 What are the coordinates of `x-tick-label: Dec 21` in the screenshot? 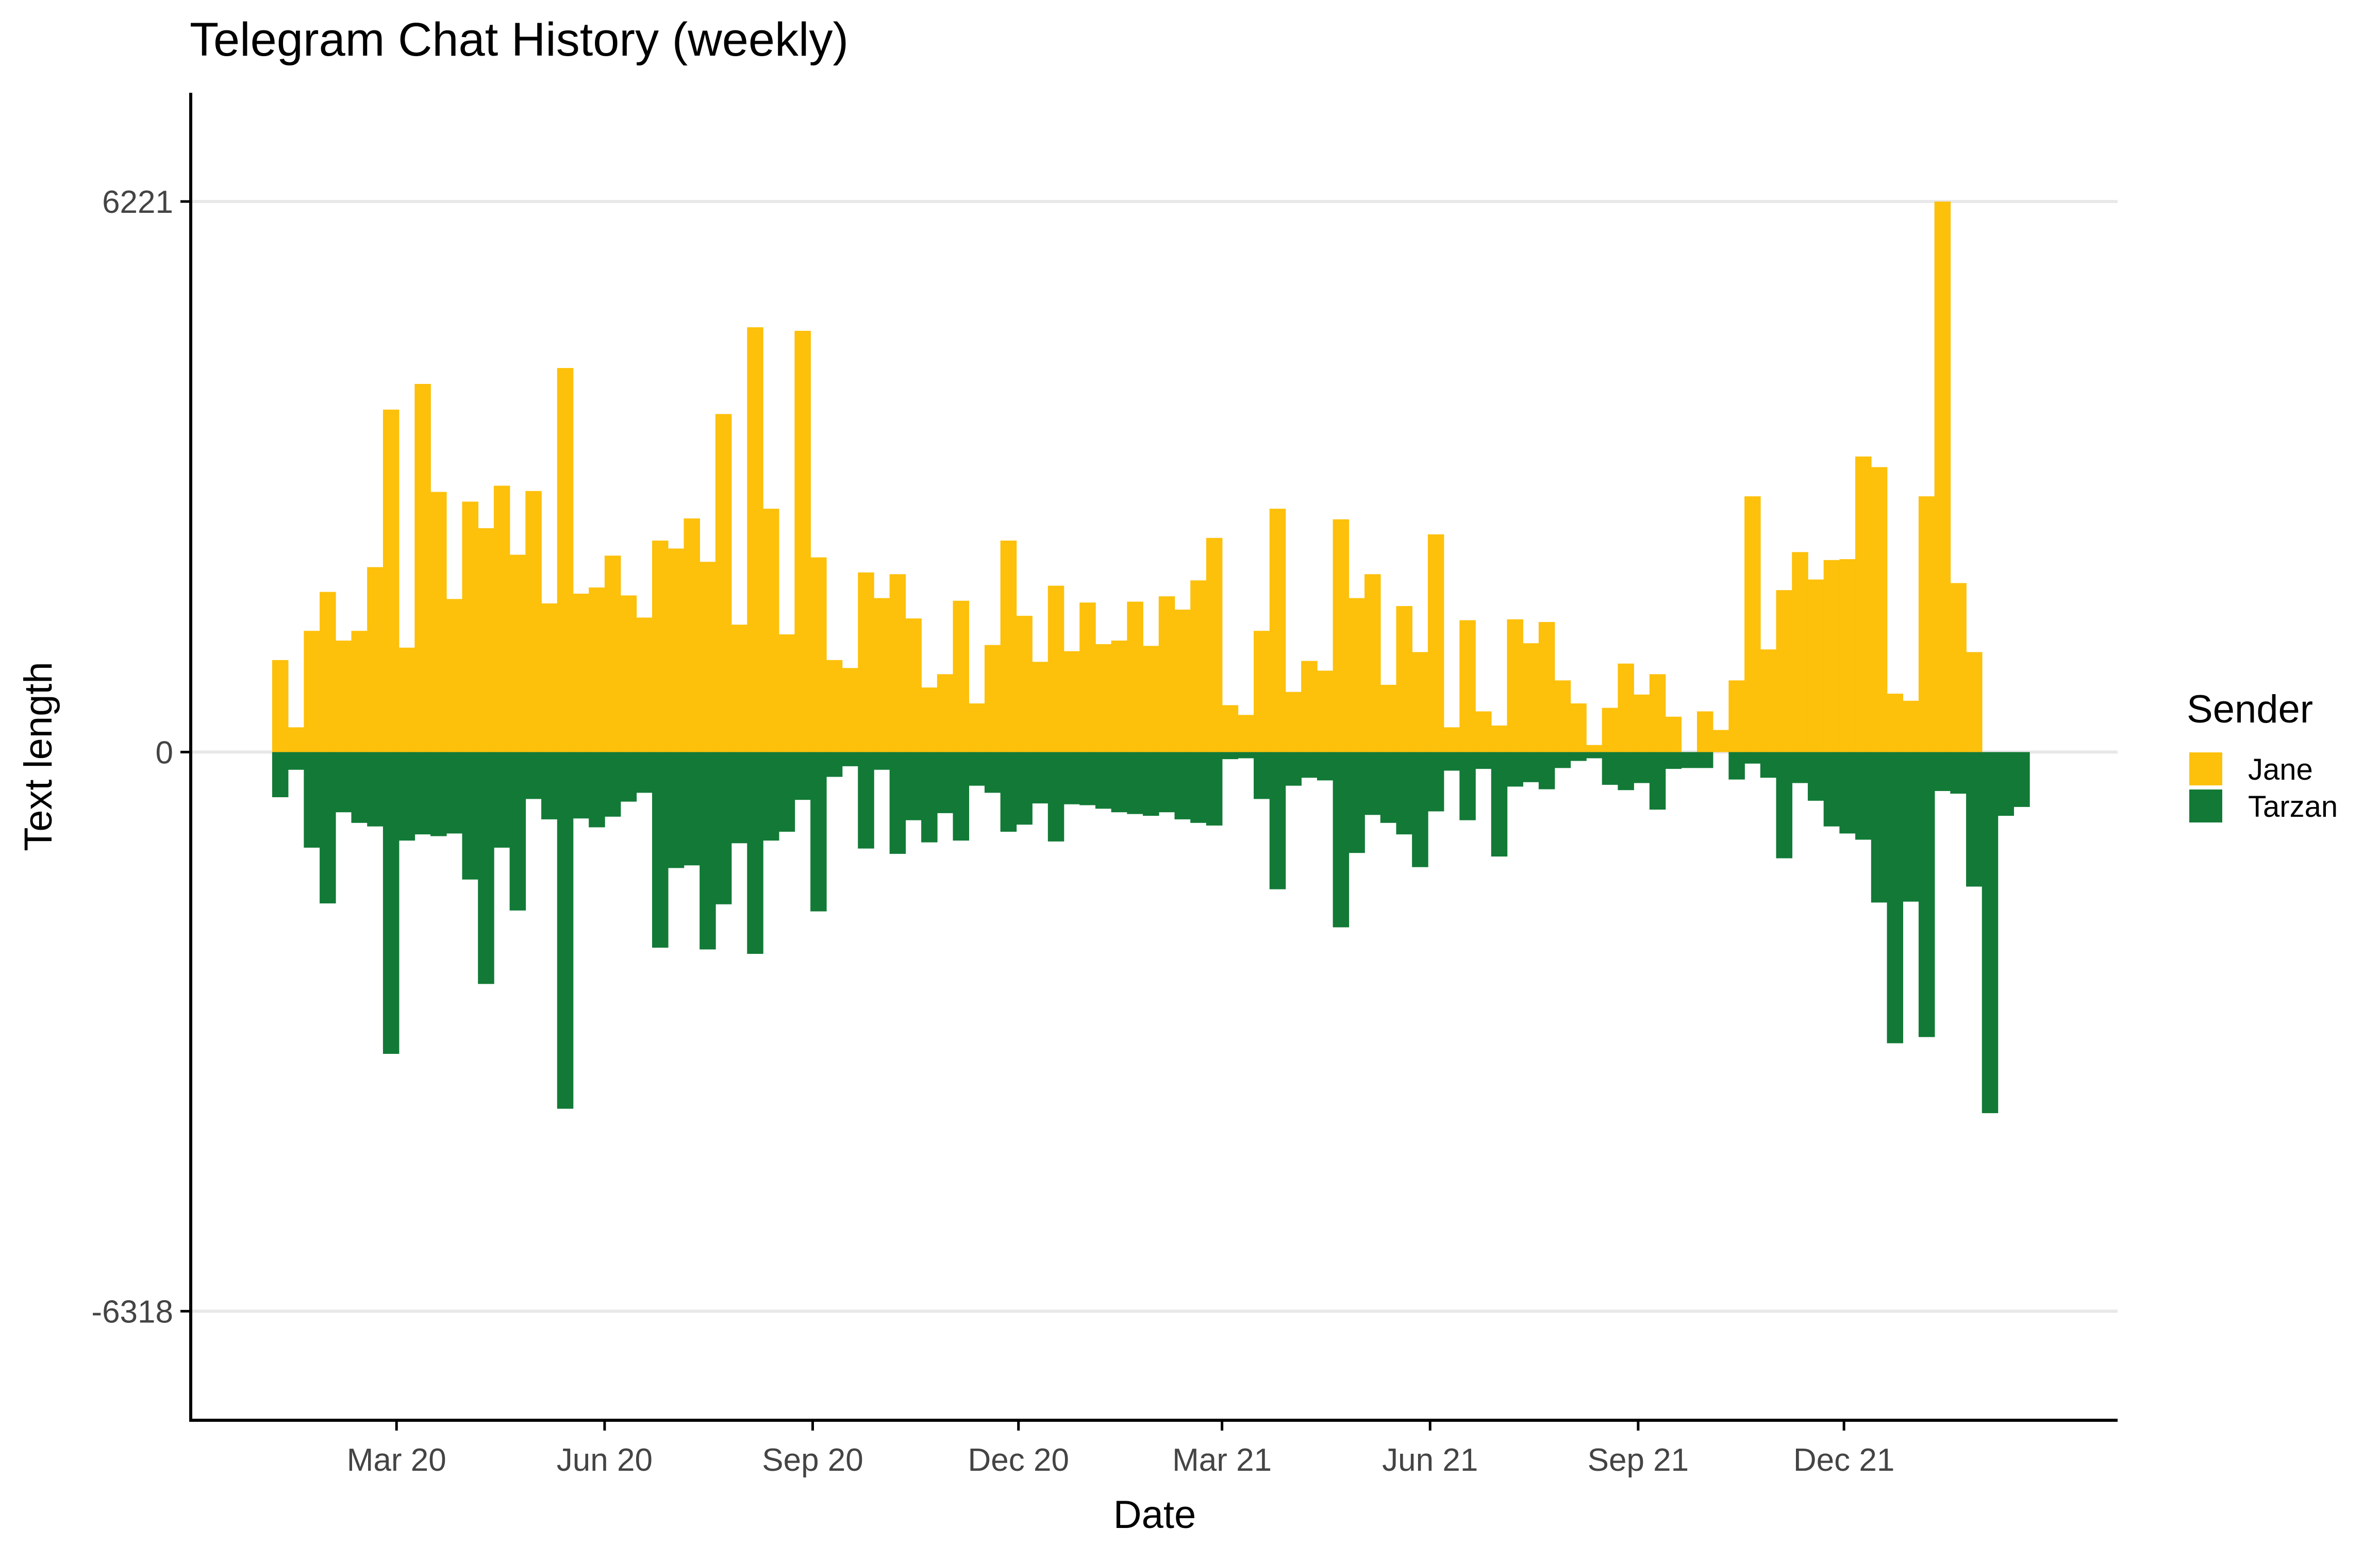 It's located at (1843, 1460).